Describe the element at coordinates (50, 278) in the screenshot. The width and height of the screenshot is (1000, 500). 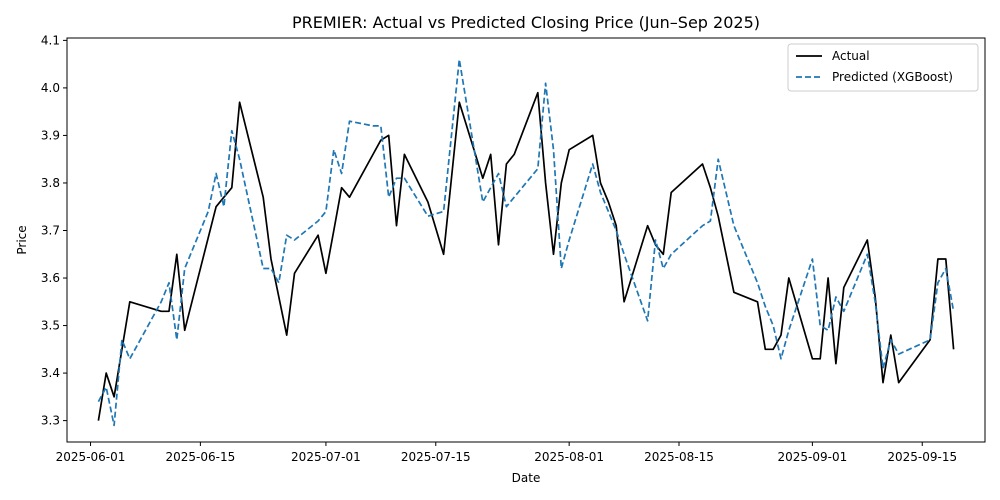
I see `y-tick-label: 3.6` at that location.